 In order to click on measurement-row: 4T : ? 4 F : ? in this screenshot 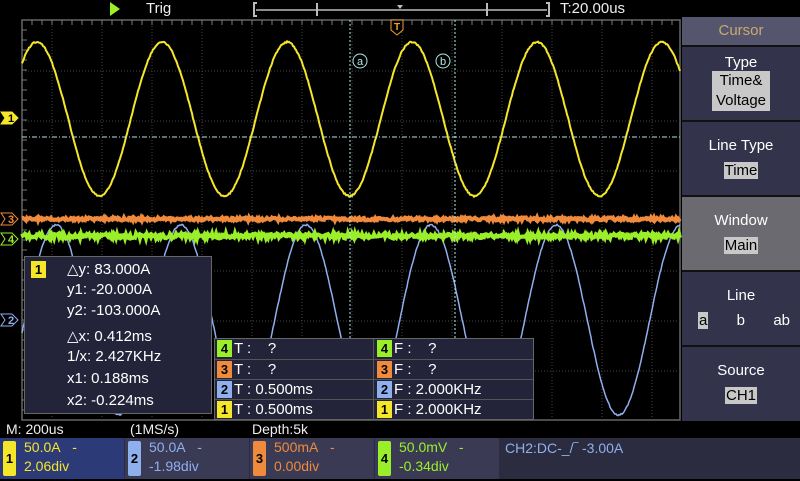, I will do `click(374, 349)`.